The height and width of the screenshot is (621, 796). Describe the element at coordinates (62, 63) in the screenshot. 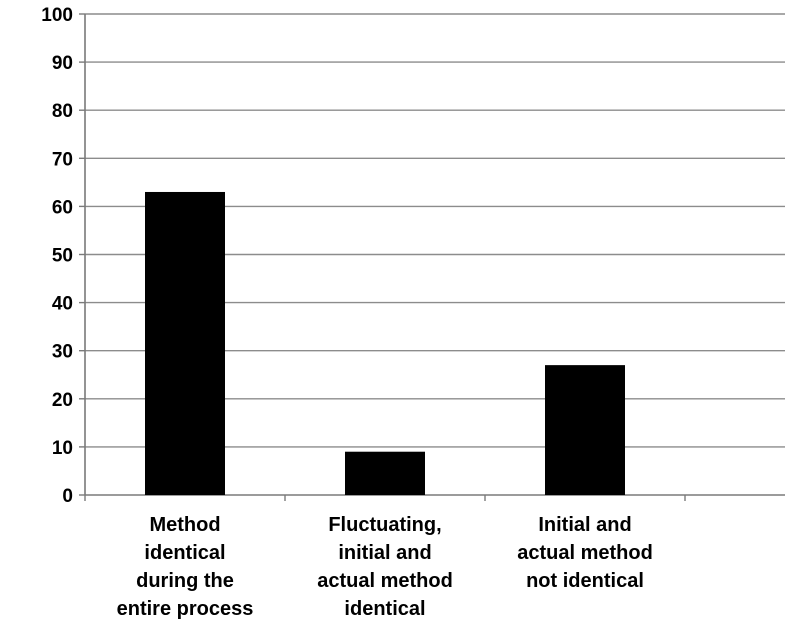

I see `y-tick-label: 90` at that location.